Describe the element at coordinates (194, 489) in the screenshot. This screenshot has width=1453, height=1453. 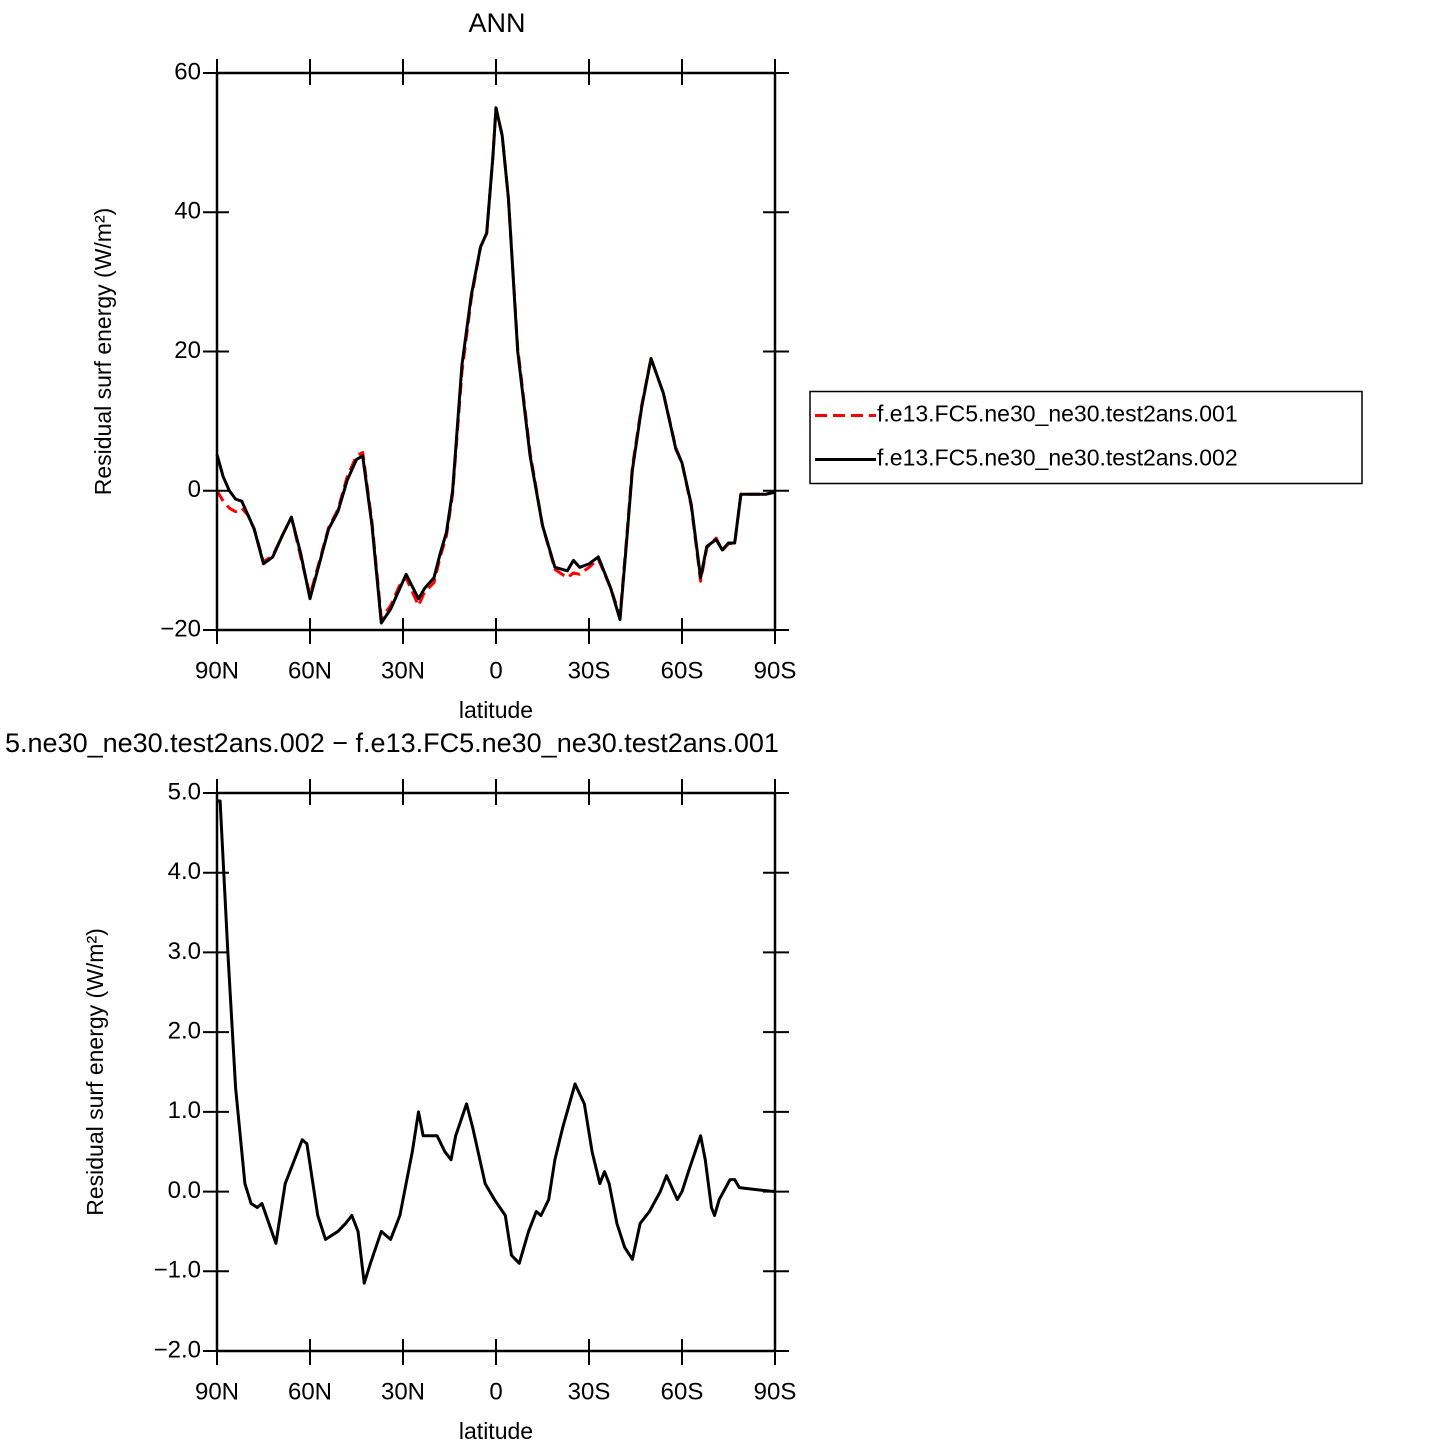
I see `y-tick-label: 0` at that location.